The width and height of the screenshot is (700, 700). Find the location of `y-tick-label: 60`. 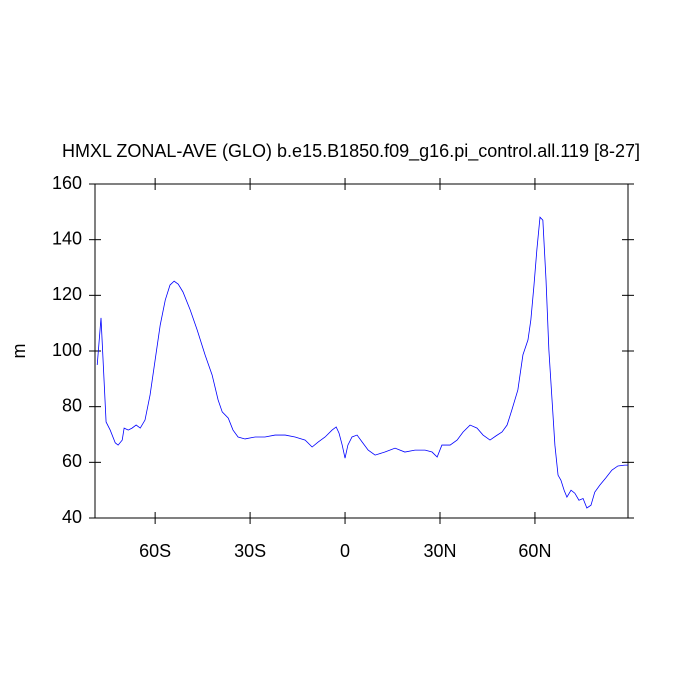

y-tick-label: 60 is located at coordinates (72, 461).